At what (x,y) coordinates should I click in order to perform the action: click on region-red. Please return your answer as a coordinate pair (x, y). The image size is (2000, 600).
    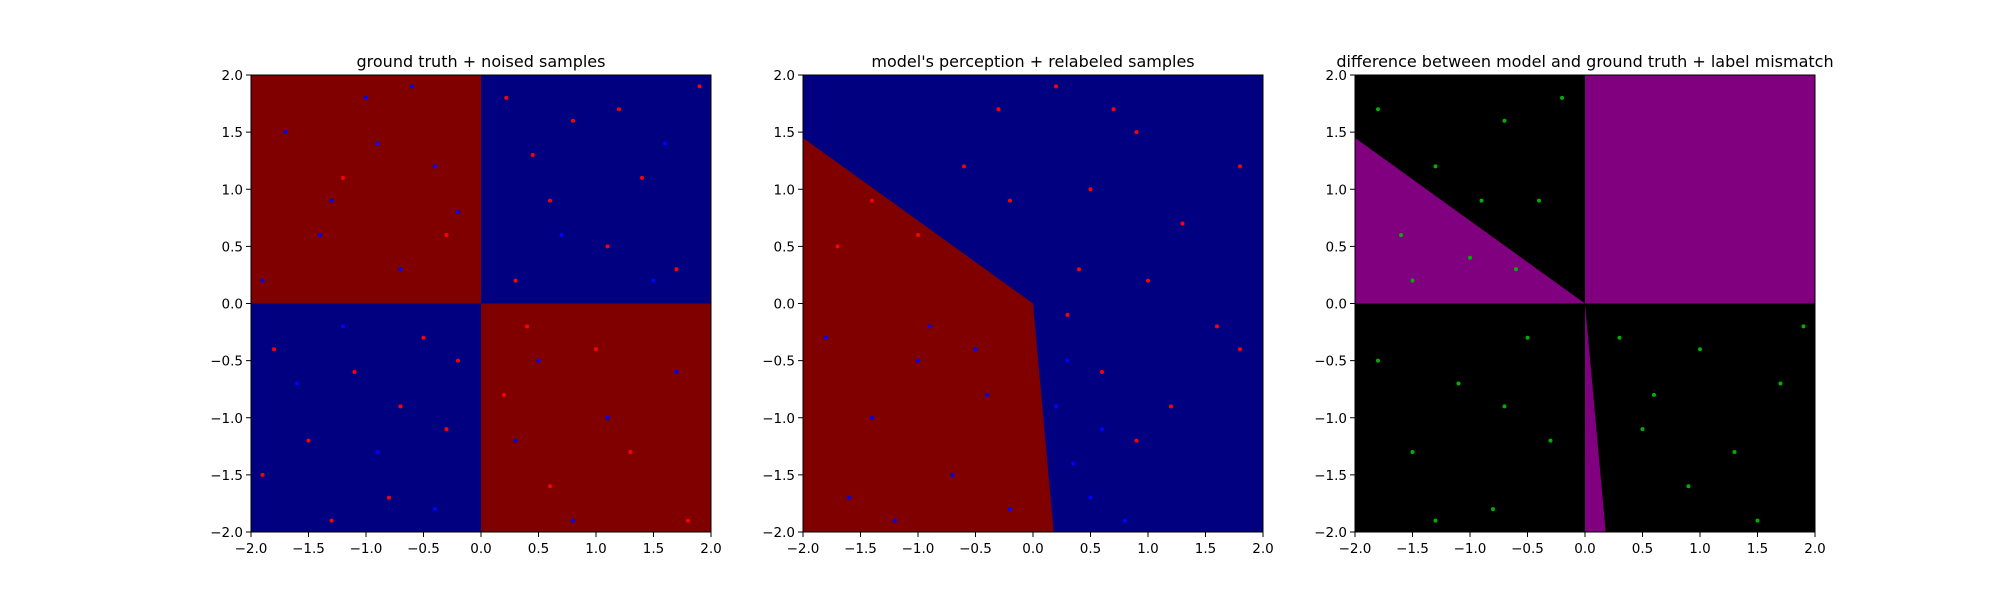
    Looking at the image, I should click on (928, 334).